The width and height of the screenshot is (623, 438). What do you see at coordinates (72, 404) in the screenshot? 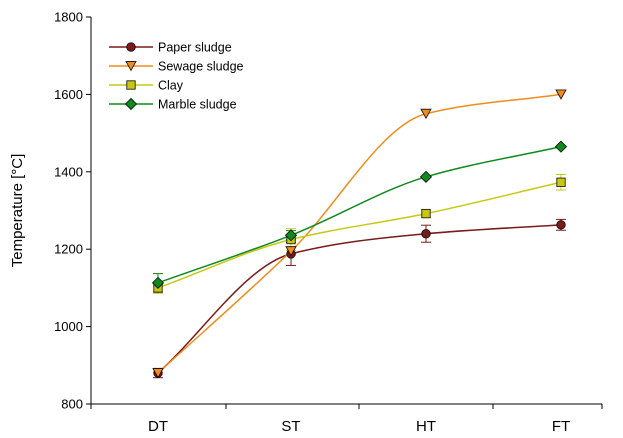
I see `y-tick-label: 800` at bounding box center [72, 404].